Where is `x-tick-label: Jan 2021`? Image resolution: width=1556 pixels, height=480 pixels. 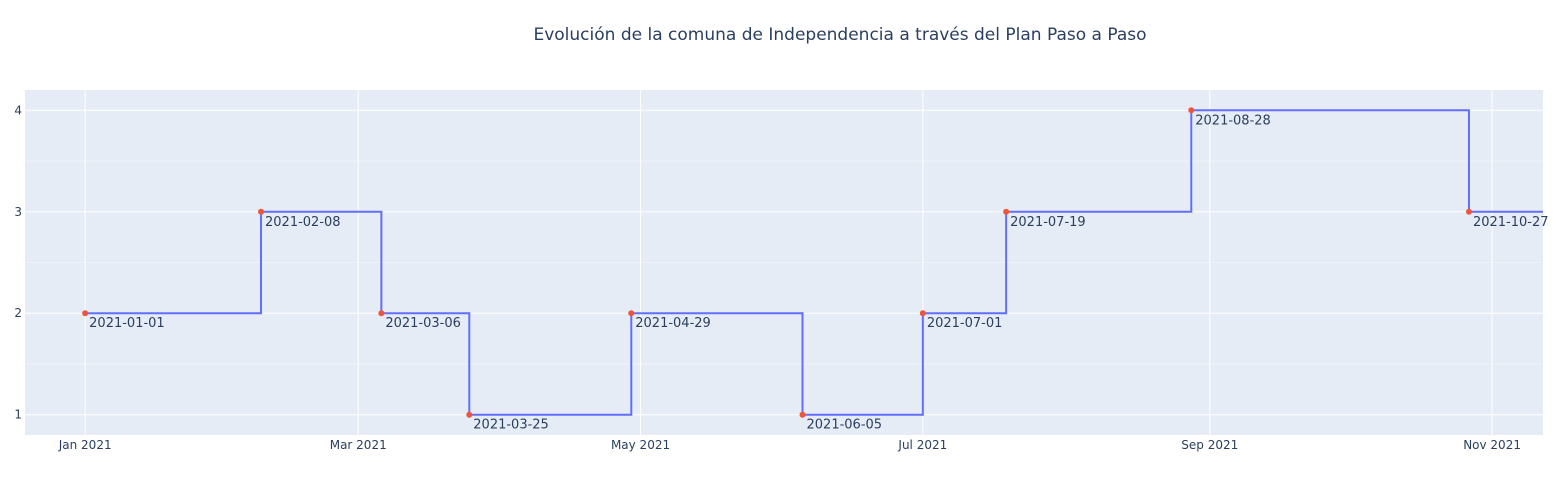 x-tick-label: Jan 2021 is located at coordinates (85, 445).